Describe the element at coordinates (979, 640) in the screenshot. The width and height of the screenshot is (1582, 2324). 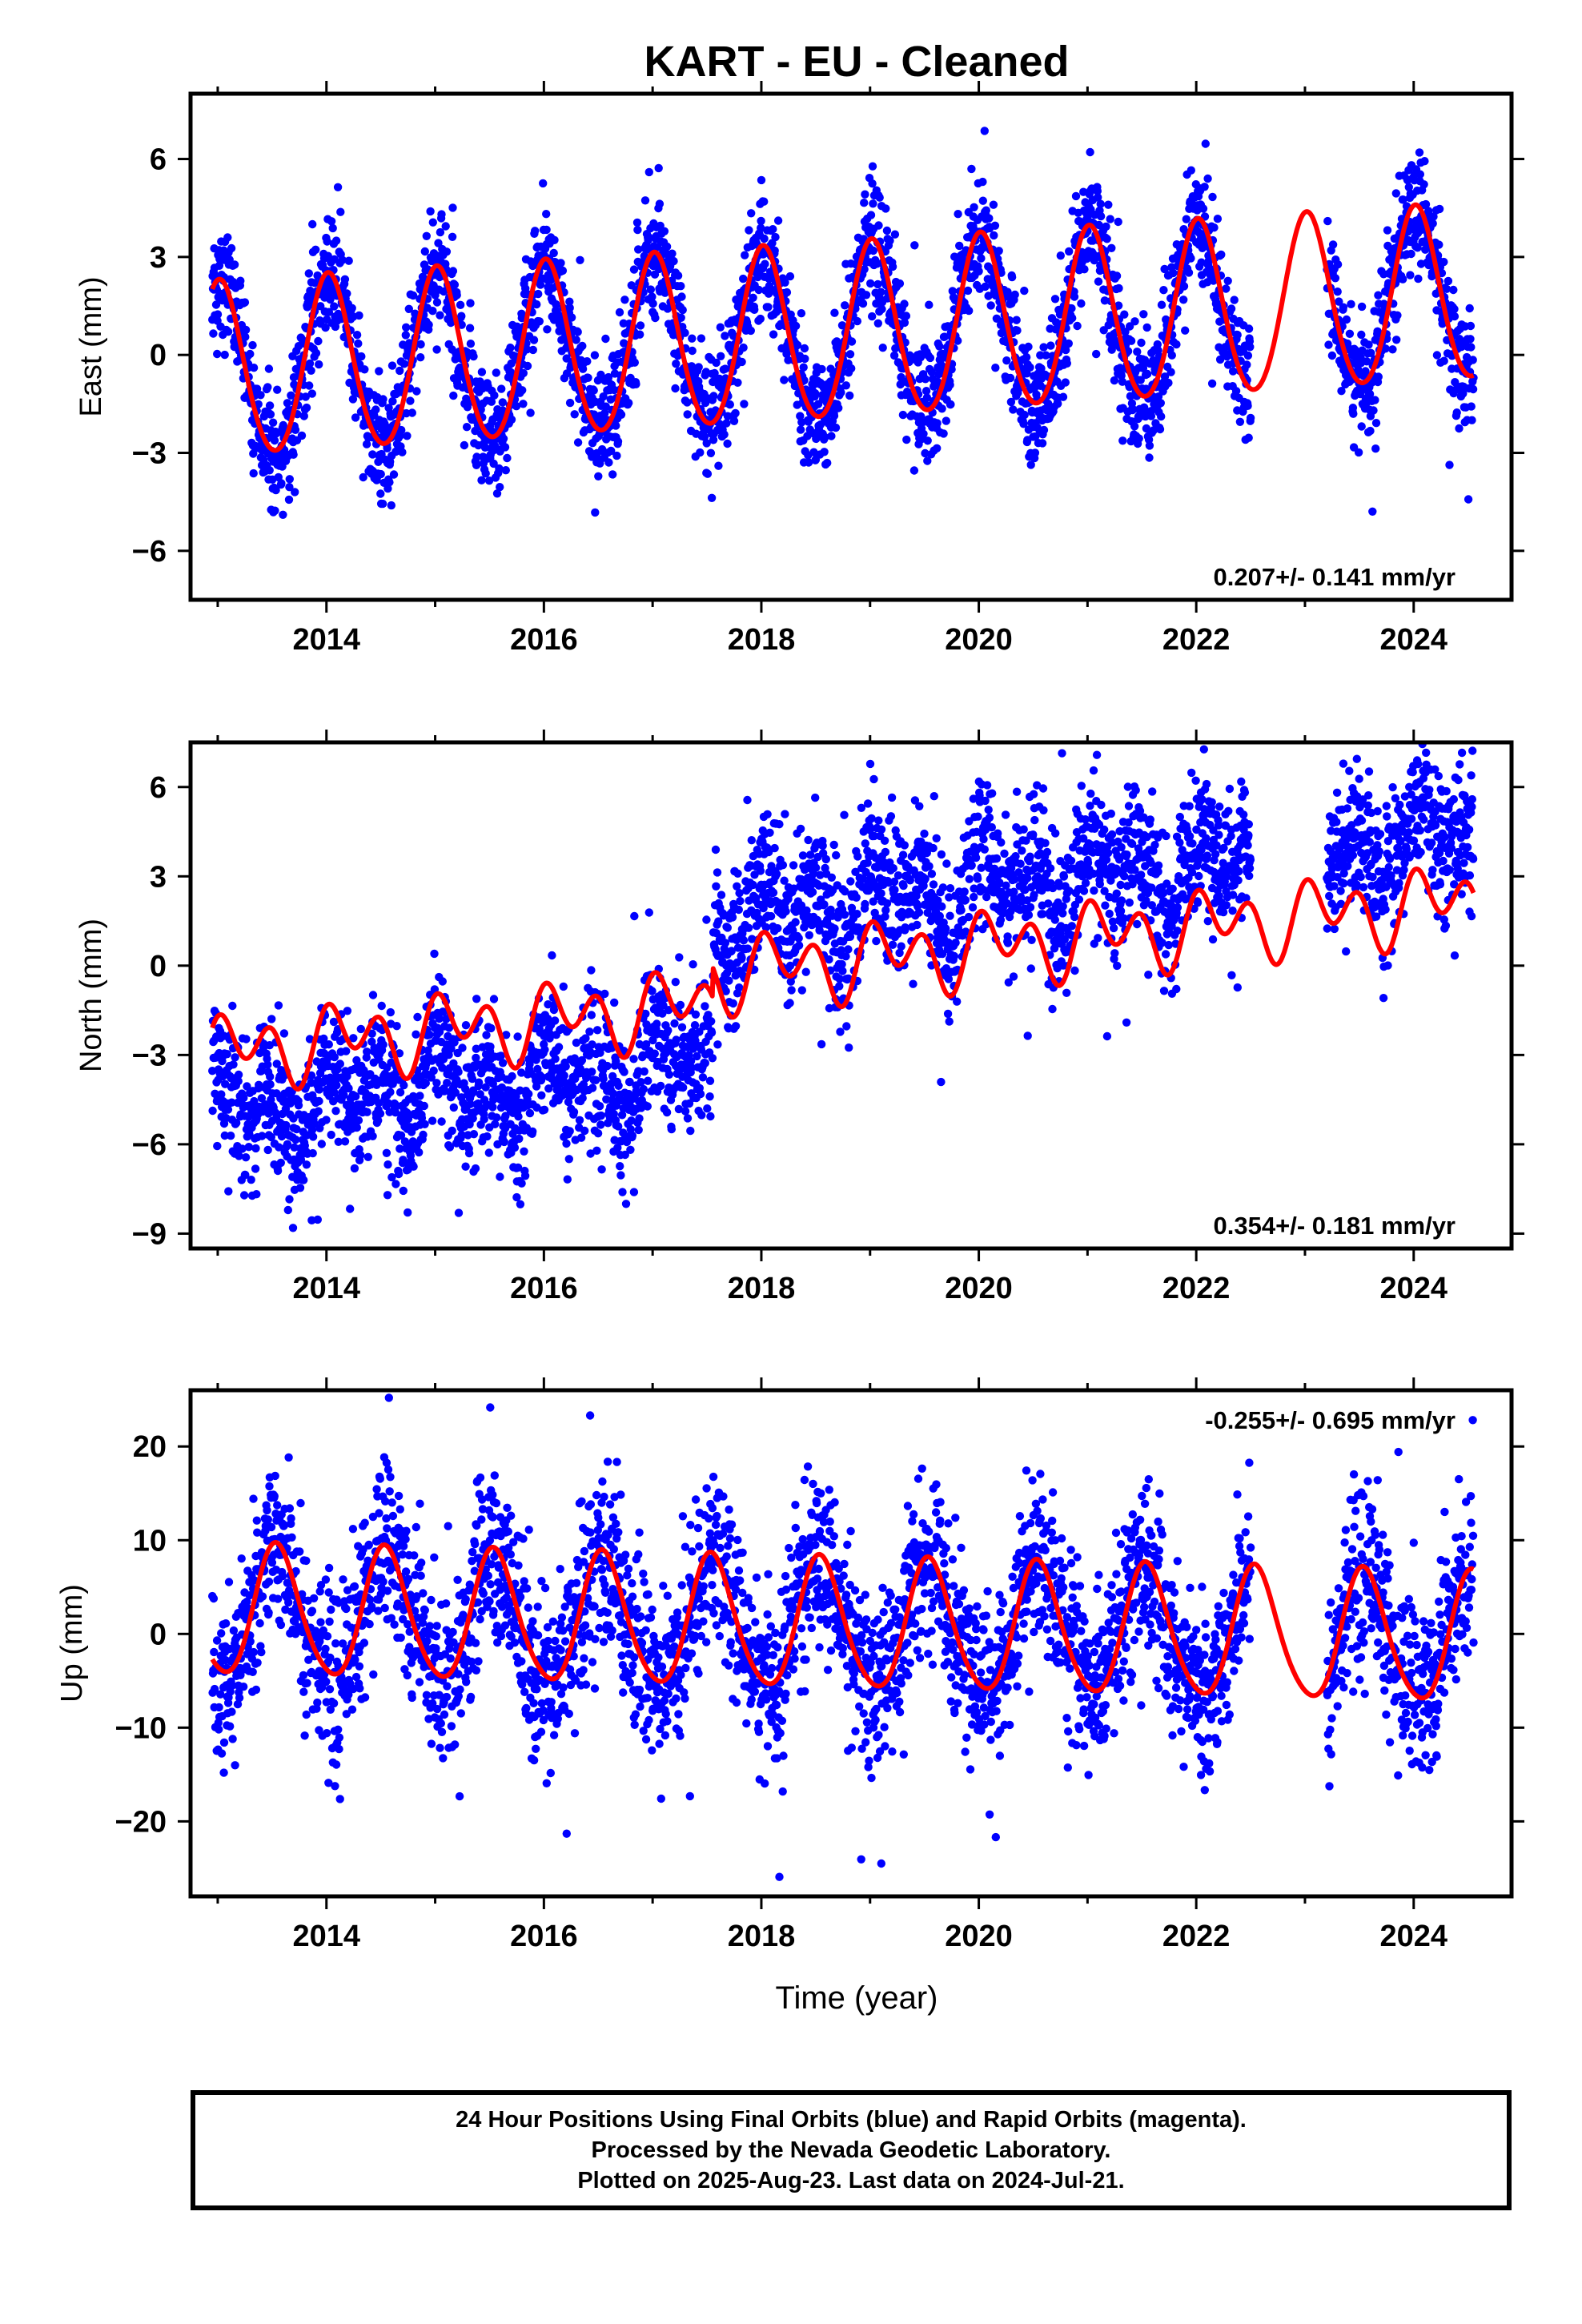
I see `x-tick-label: 2020` at that location.